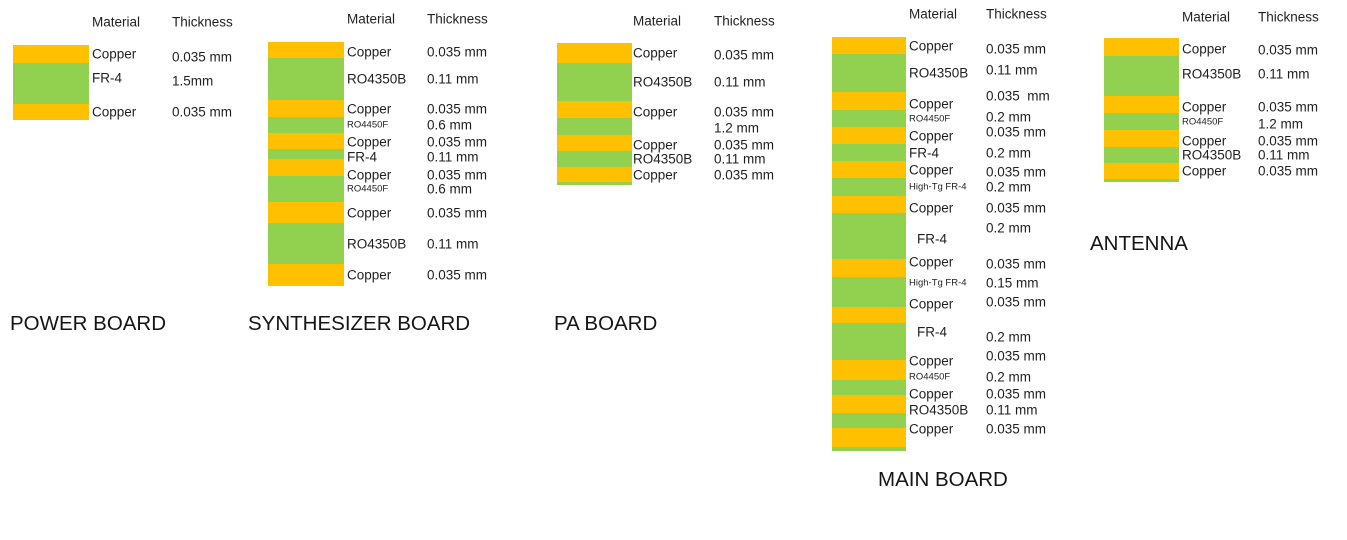 The width and height of the screenshot is (1347, 540). I want to click on board-title: PA BOARD, so click(606, 323).